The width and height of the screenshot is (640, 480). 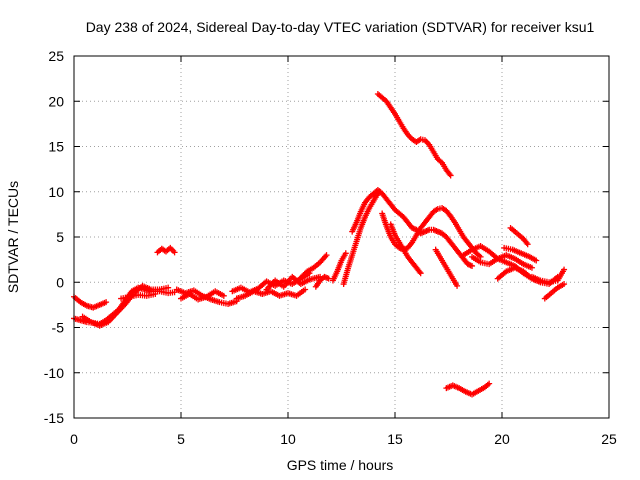 I want to click on x-tick-label: 15, so click(x=395, y=439).